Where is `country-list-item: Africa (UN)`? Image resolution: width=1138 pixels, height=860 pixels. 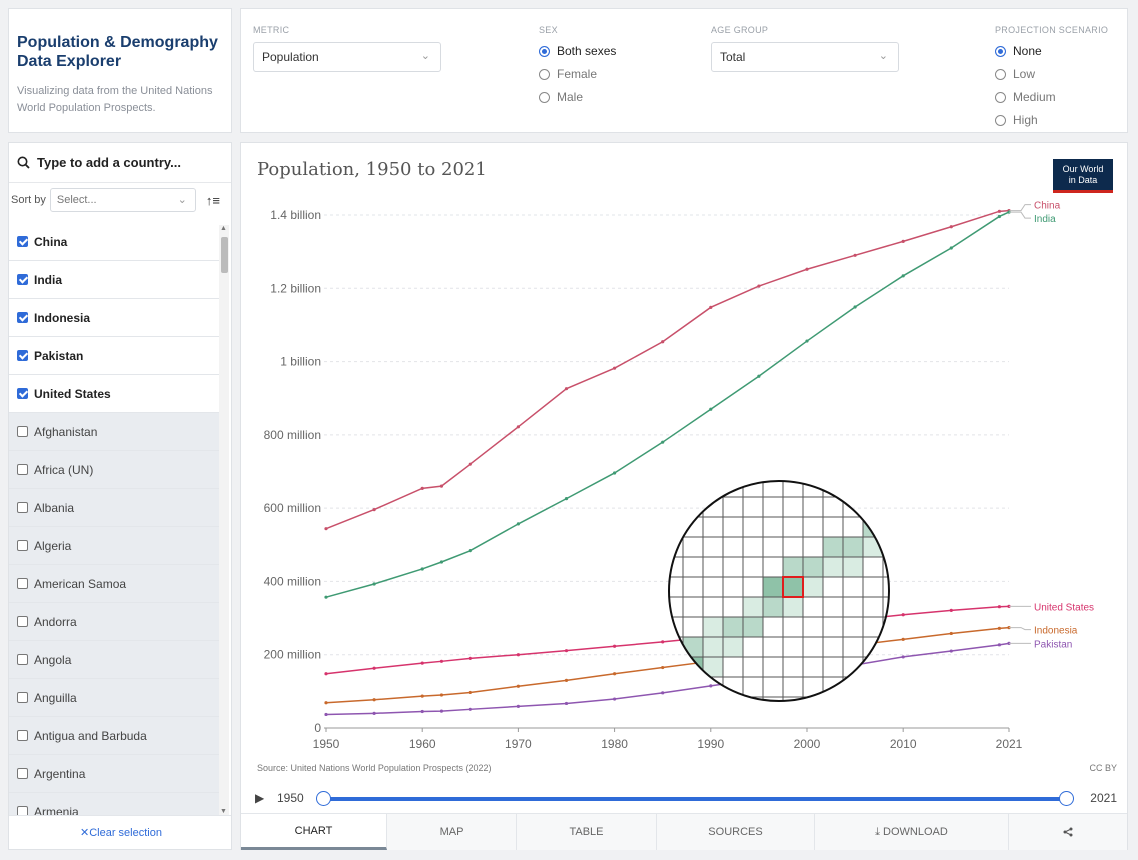
country-list-item: Africa (UN) is located at coordinates (114, 470).